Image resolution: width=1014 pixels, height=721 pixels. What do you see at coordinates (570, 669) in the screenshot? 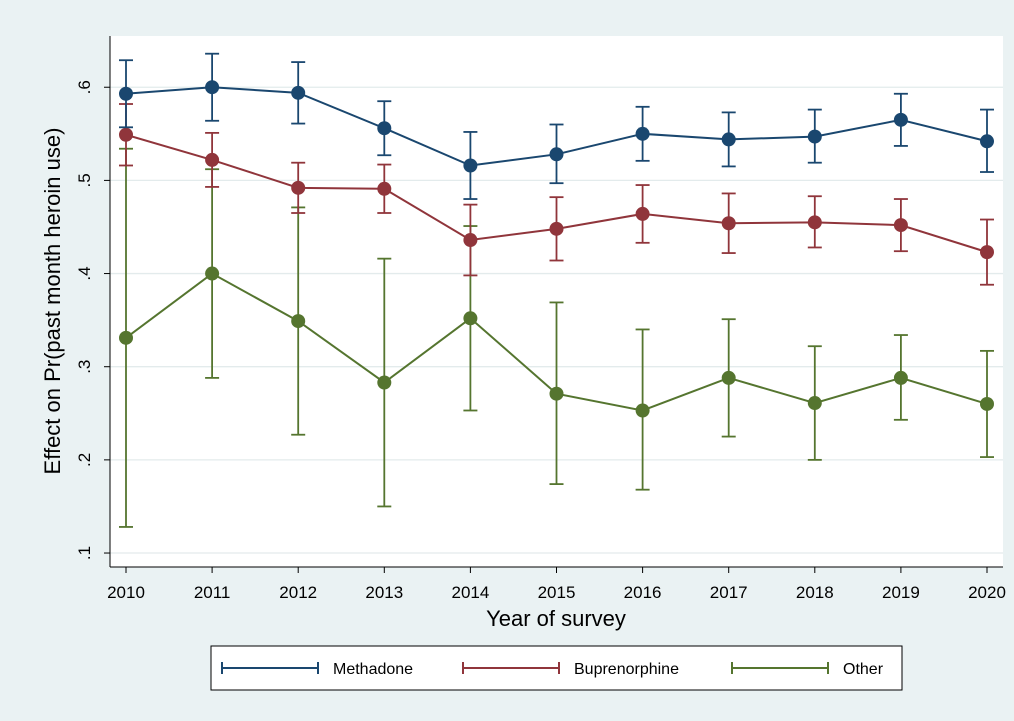
I see `legend-item-buprenorphine: Buprenorphine` at bounding box center [570, 669].